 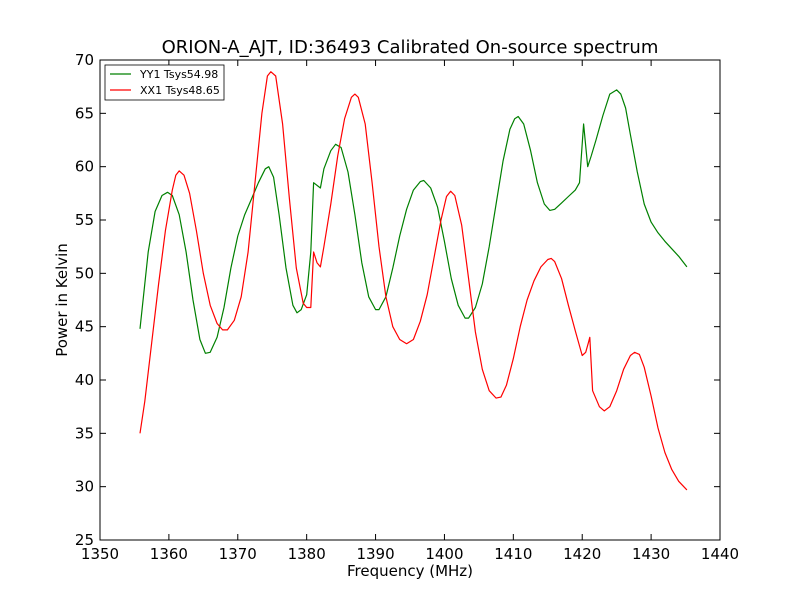 What do you see at coordinates (238, 554) in the screenshot?
I see `x-tick-label: 1370` at bounding box center [238, 554].